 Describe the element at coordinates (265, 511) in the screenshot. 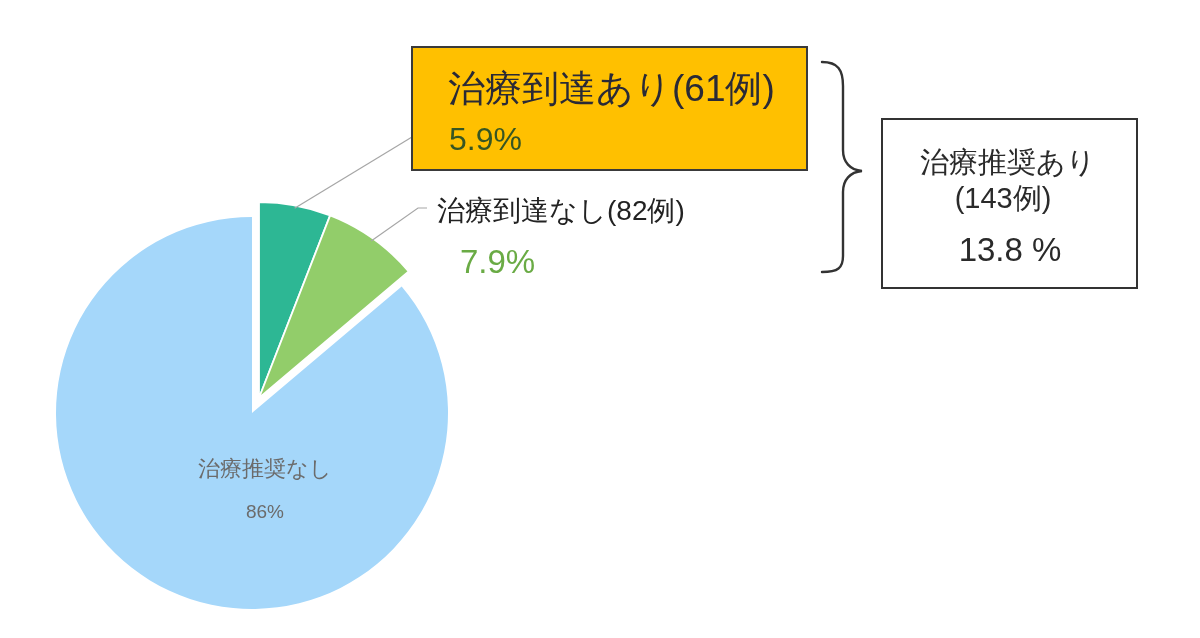

I see `value-label: 86%` at that location.